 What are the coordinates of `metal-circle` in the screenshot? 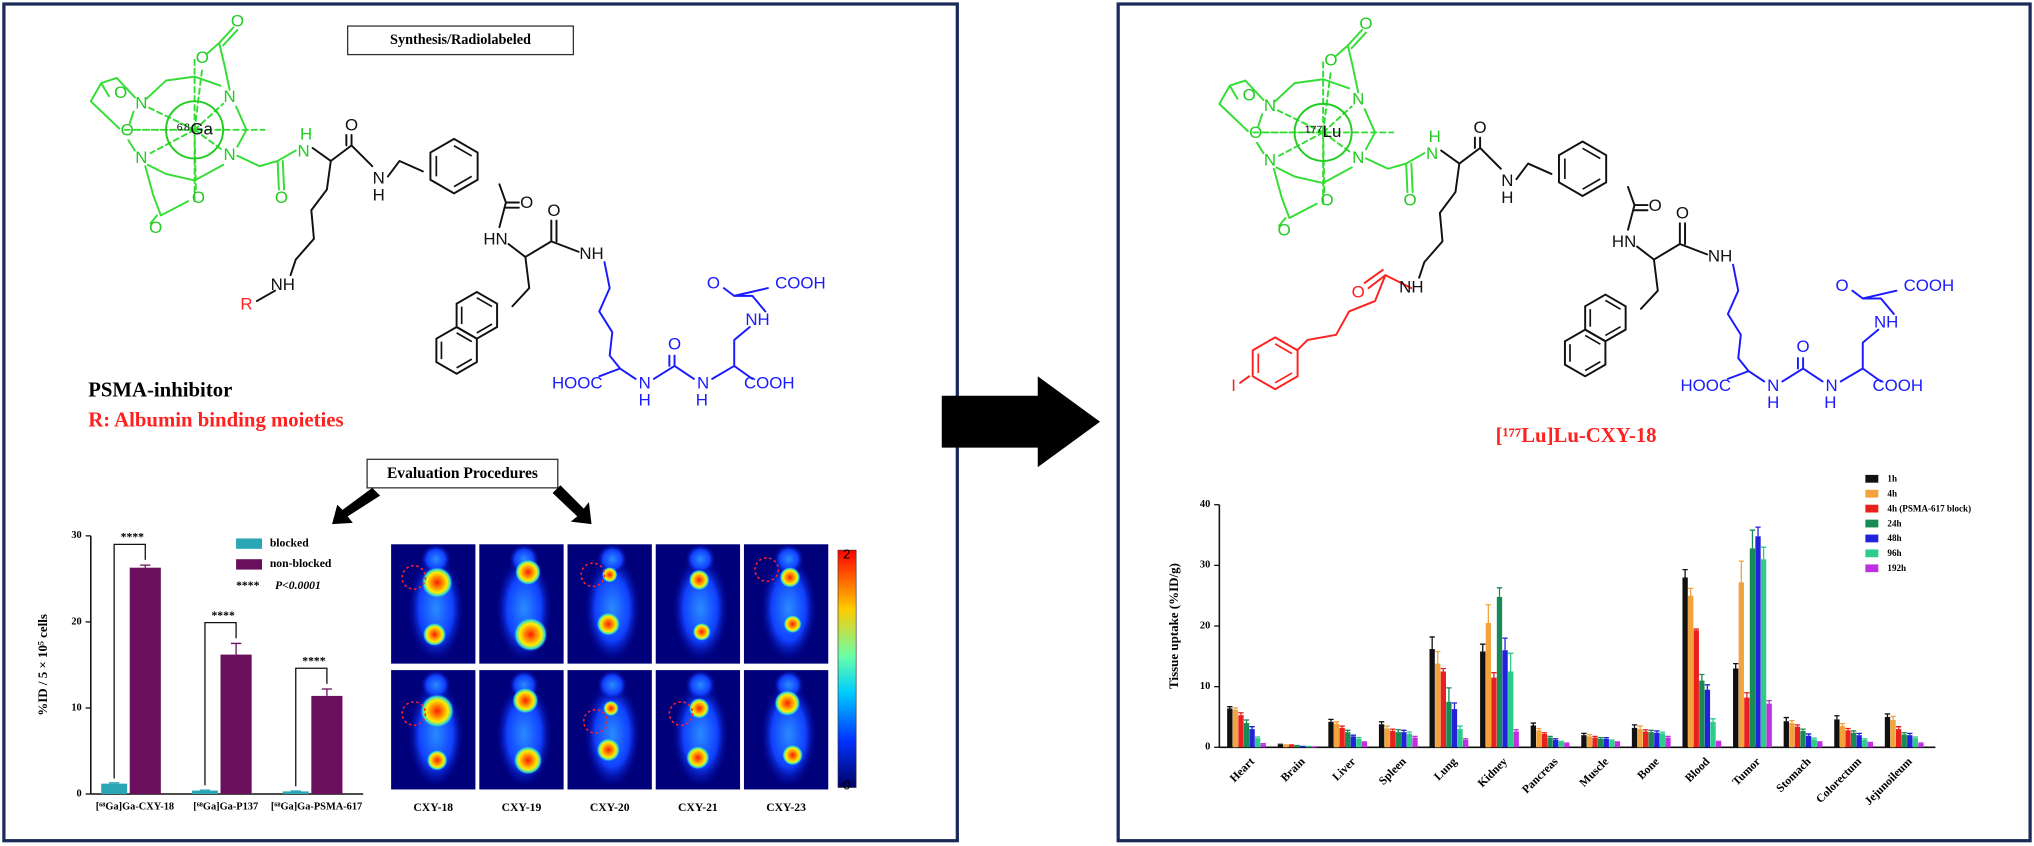 It's located at (195, 130).